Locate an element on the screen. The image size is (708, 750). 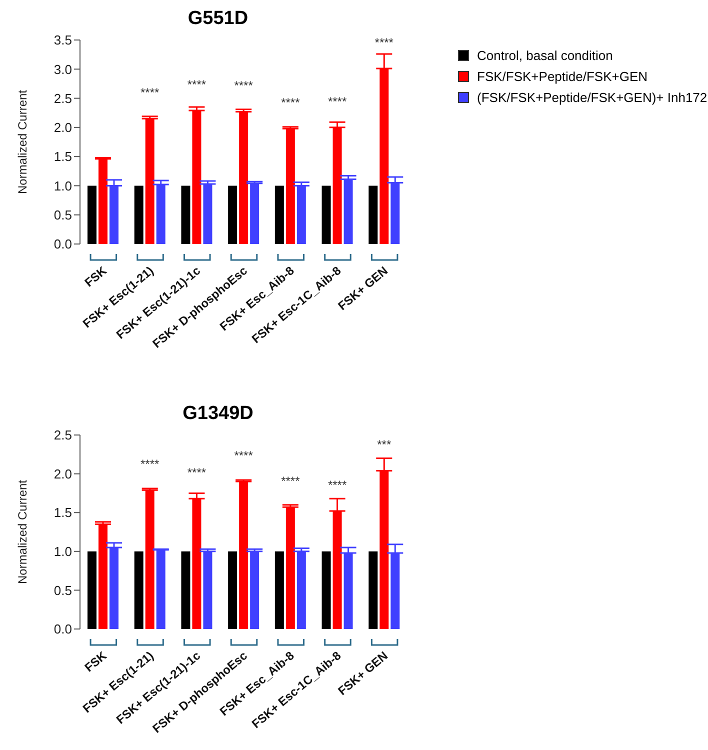
y-tick-label: 3.5 is located at coordinates (63, 40).